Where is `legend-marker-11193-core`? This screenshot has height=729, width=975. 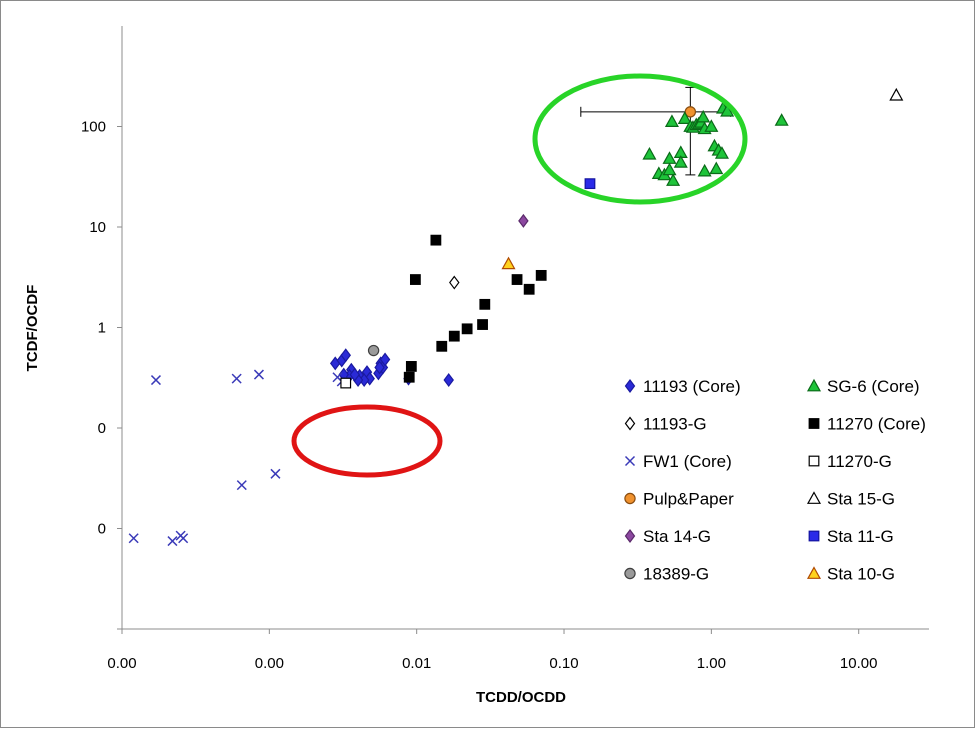
legend-marker-11193-core is located at coordinates (630, 386).